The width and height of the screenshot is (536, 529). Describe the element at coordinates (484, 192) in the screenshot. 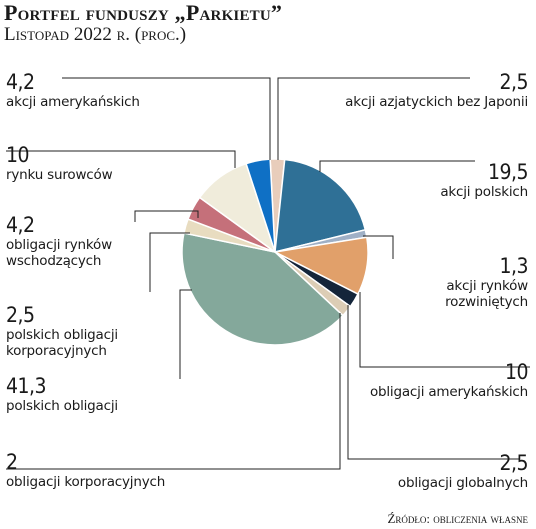

I see `caption-akcji-polskich: akcji polskich` at that location.